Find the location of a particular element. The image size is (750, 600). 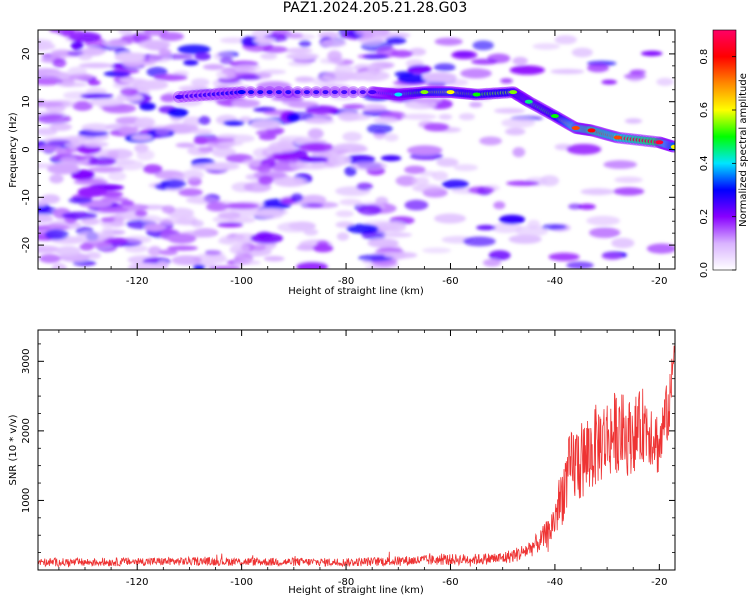

figure-title: PAZ1.2024.205.21.28.G03 is located at coordinates (375, 8).